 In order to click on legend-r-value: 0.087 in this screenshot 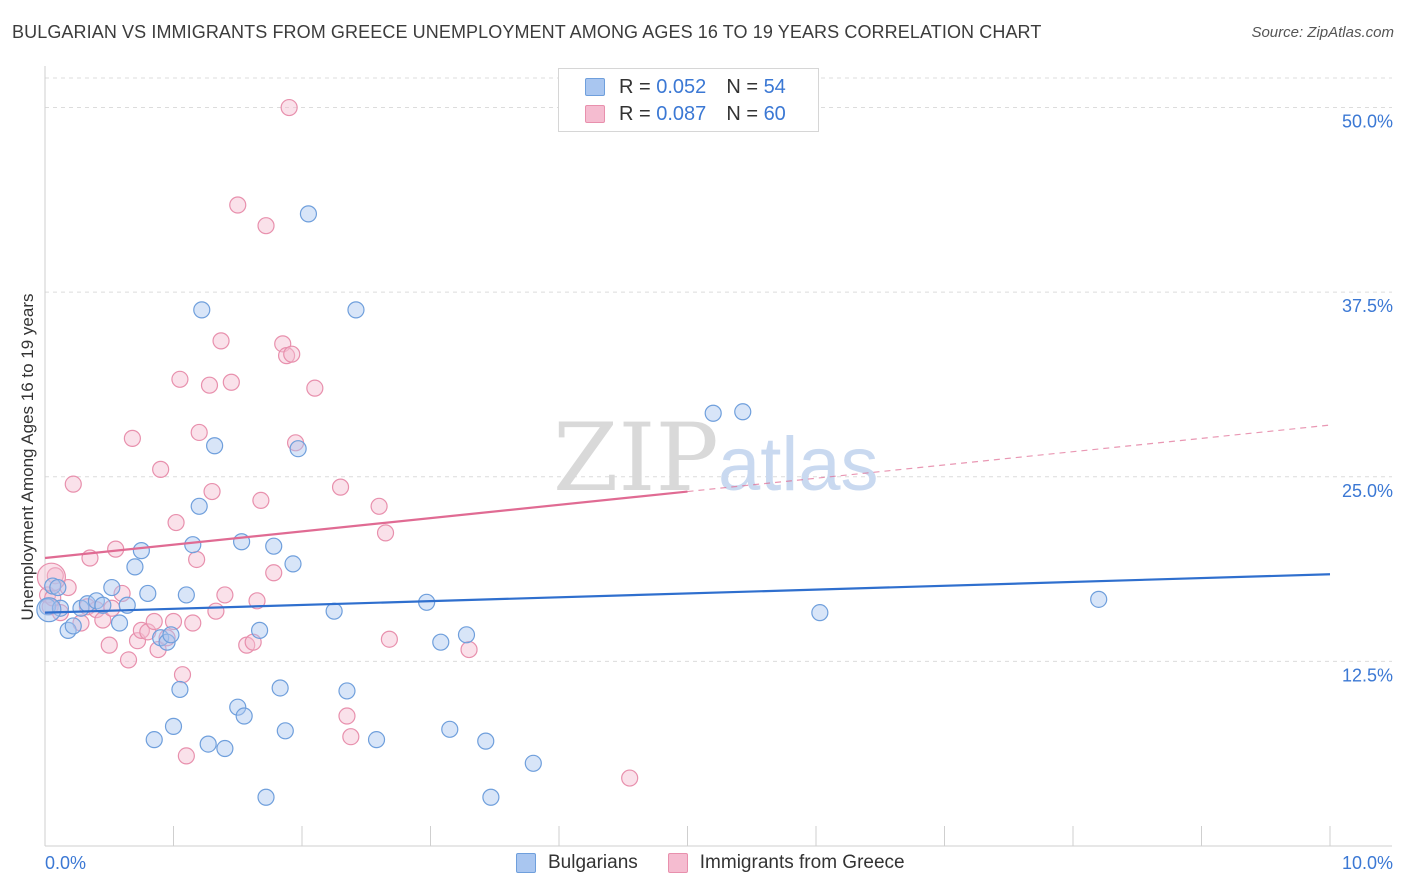, I will do `click(681, 113)`.